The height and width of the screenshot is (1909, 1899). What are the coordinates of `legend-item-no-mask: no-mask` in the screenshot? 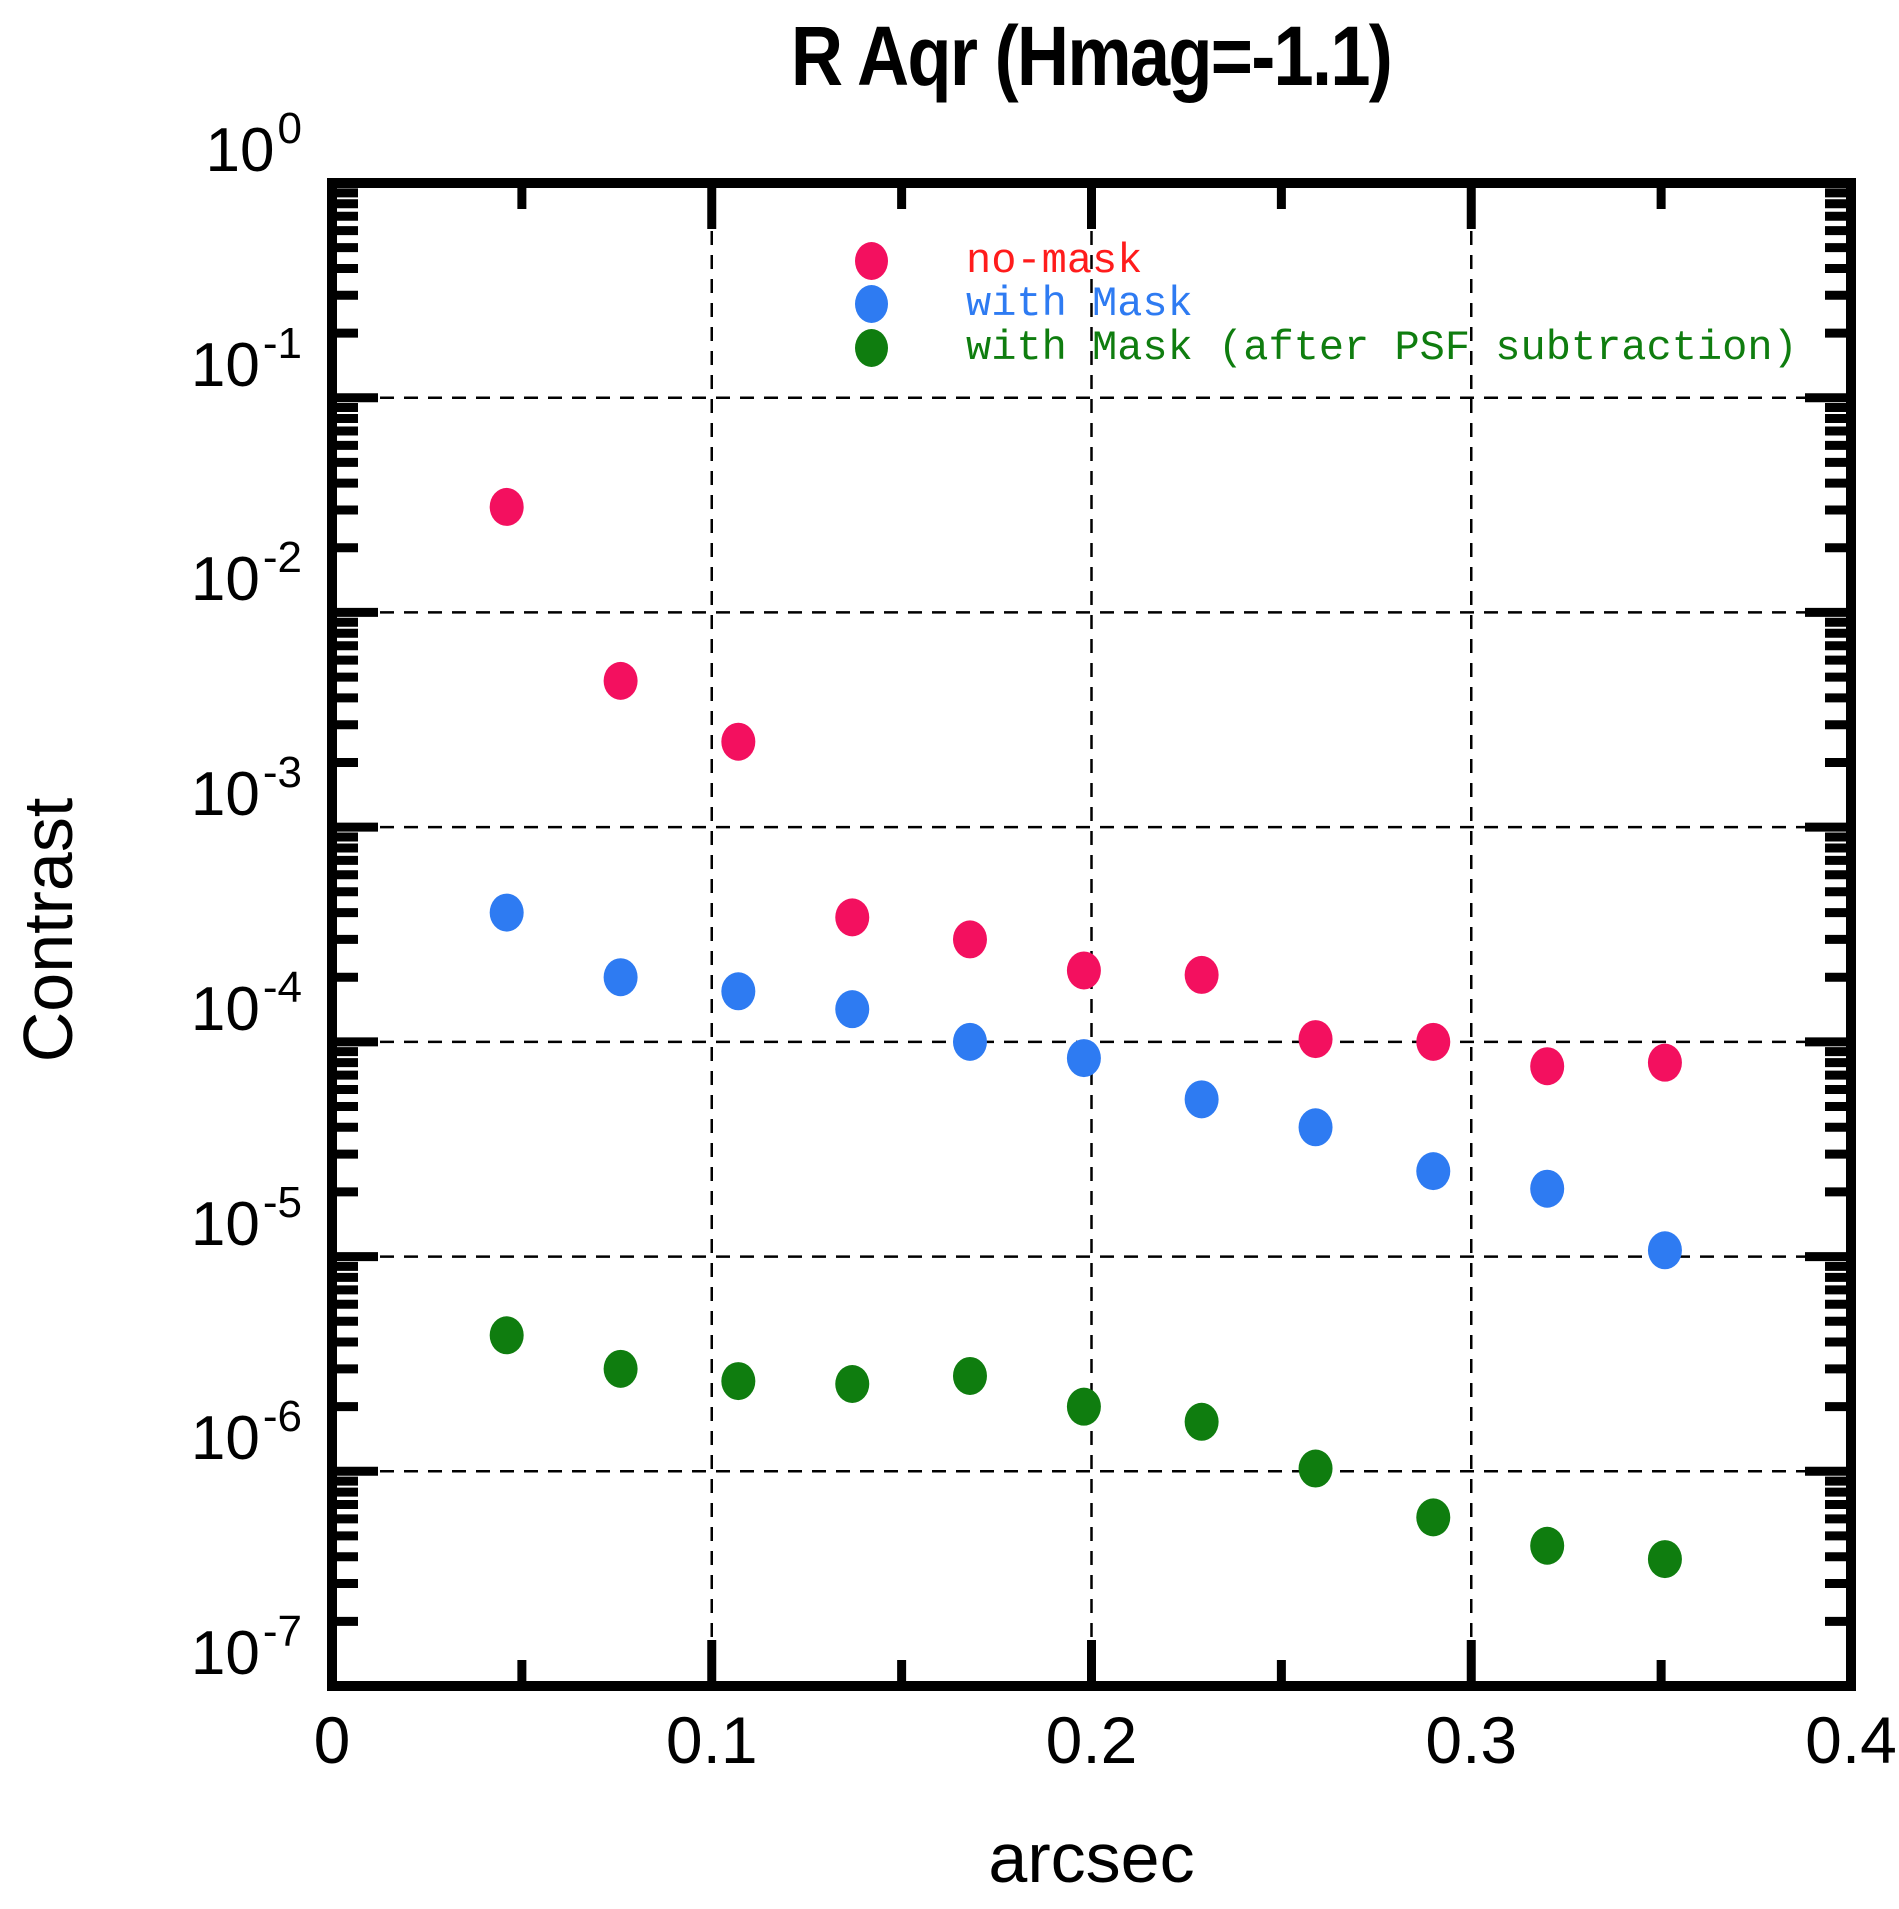 It's located at (999, 261).